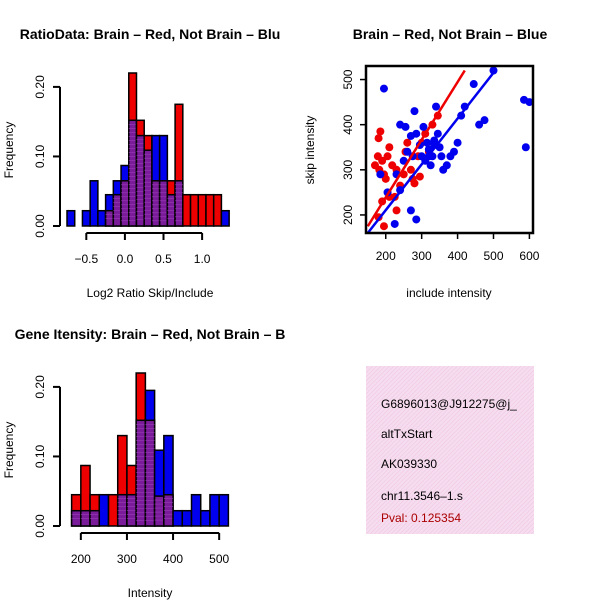  I want to click on x-tick-label: 1.0, so click(202, 259).